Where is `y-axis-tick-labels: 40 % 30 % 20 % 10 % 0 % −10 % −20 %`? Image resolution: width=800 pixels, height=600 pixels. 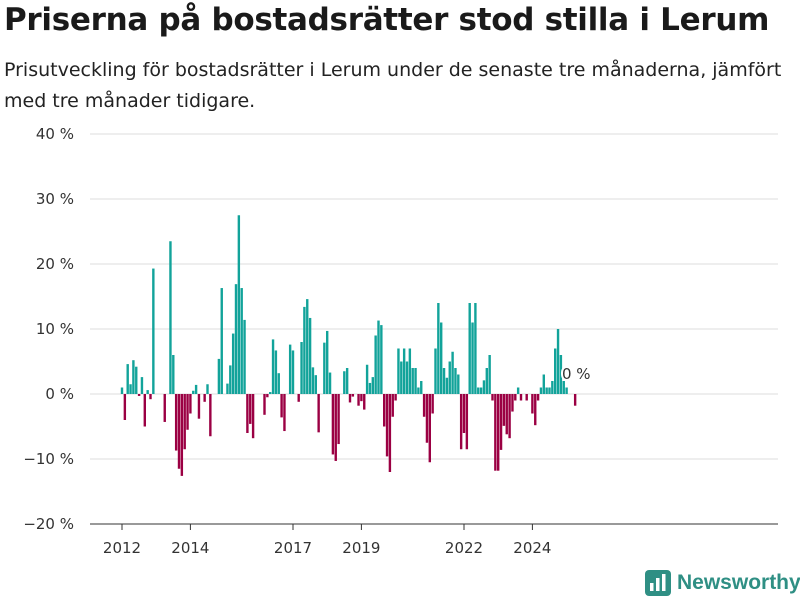
y-axis-tick-labels: 40 % 30 % 20 % 10 % 0 % −10 % −20 % is located at coordinates (48, 329).